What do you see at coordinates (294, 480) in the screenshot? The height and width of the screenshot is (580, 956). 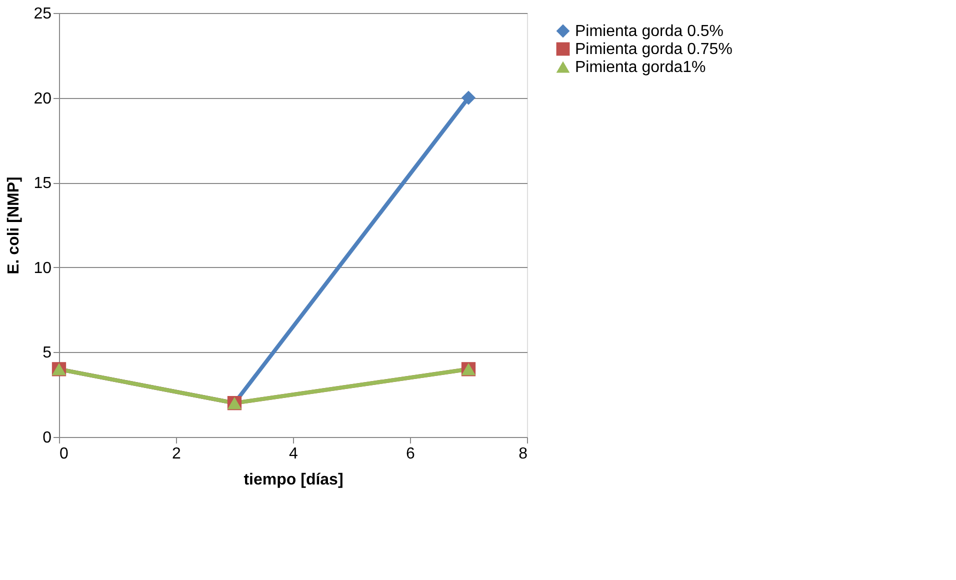 I see `x-axis-title: tiempo [días]` at bounding box center [294, 480].